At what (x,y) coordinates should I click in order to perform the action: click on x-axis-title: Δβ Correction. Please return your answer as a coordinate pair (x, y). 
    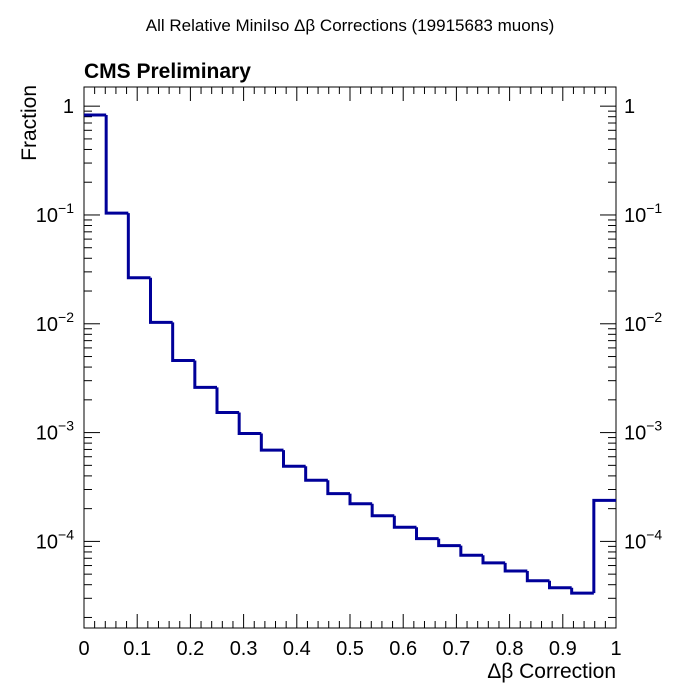
    Looking at the image, I should click on (551, 671).